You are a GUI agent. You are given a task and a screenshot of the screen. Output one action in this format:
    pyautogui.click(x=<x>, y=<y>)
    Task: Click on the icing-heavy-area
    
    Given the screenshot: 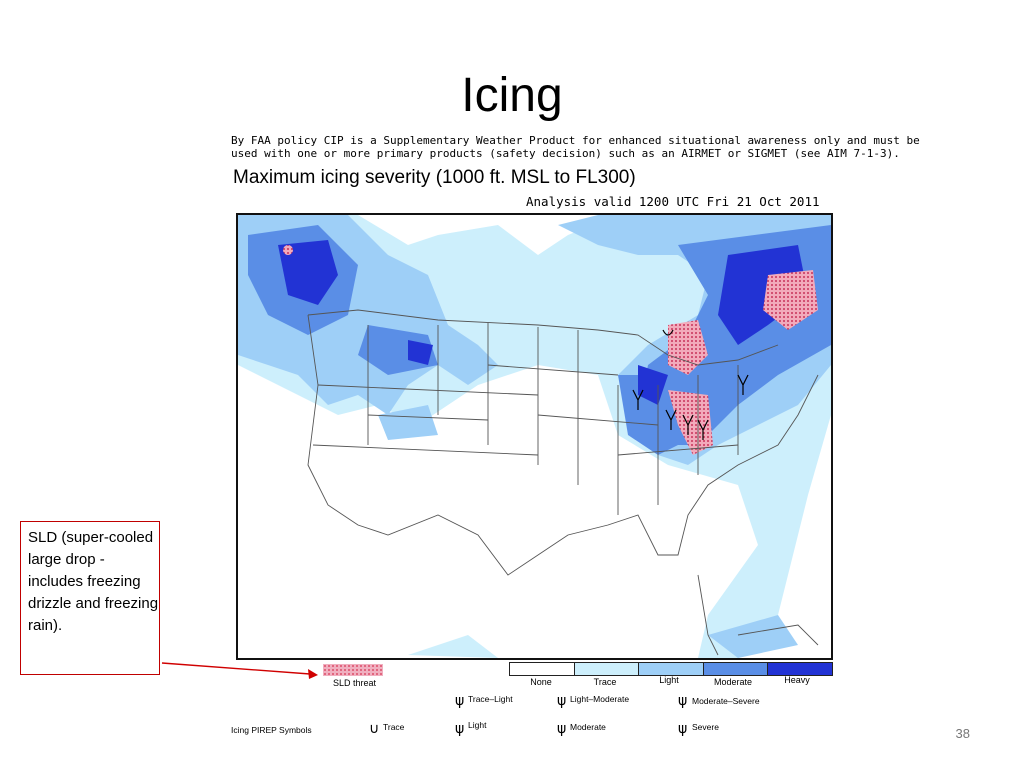 What is the action you would take?
    pyautogui.click(x=543, y=322)
    